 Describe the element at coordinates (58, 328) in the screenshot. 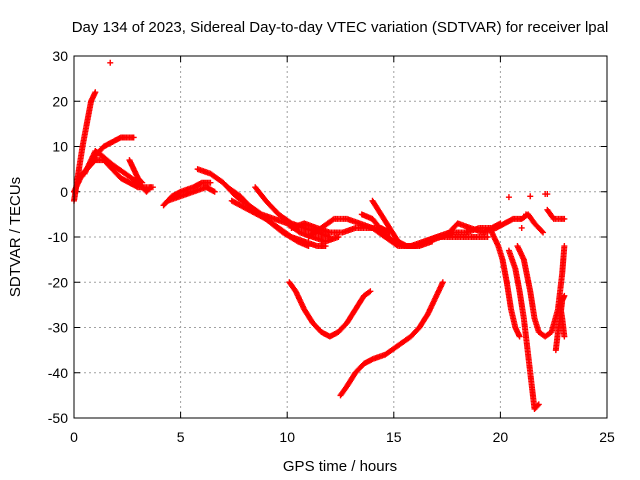

I see `y-tick-label: -30` at that location.